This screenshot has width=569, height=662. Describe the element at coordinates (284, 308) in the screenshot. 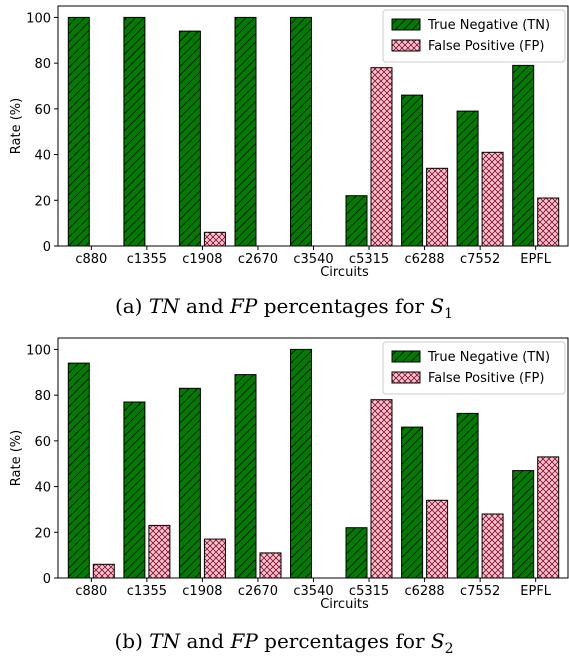

I see `caption-a: (a) TN and FP percentages for S1` at that location.